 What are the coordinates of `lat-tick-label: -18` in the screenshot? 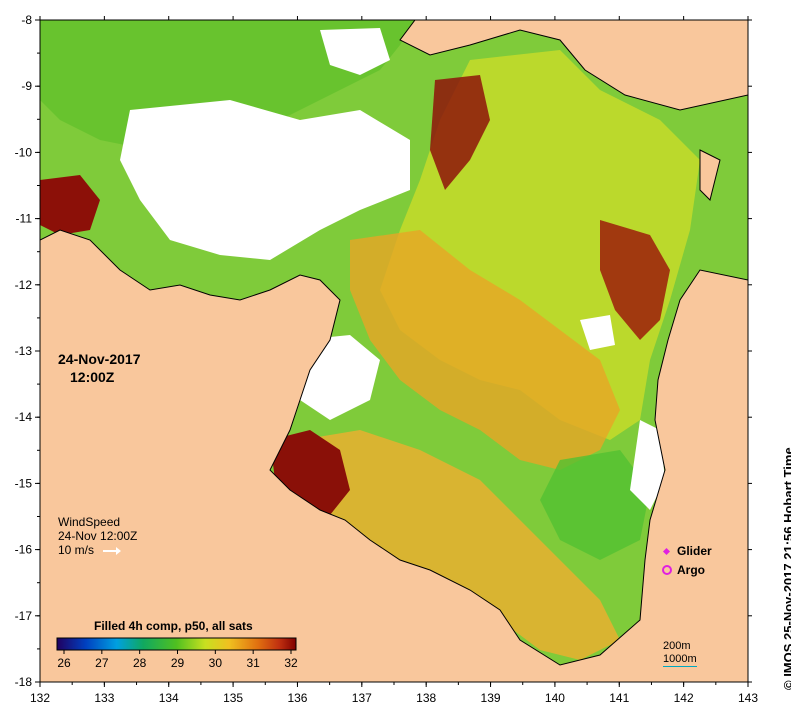 It's located at (24, 682).